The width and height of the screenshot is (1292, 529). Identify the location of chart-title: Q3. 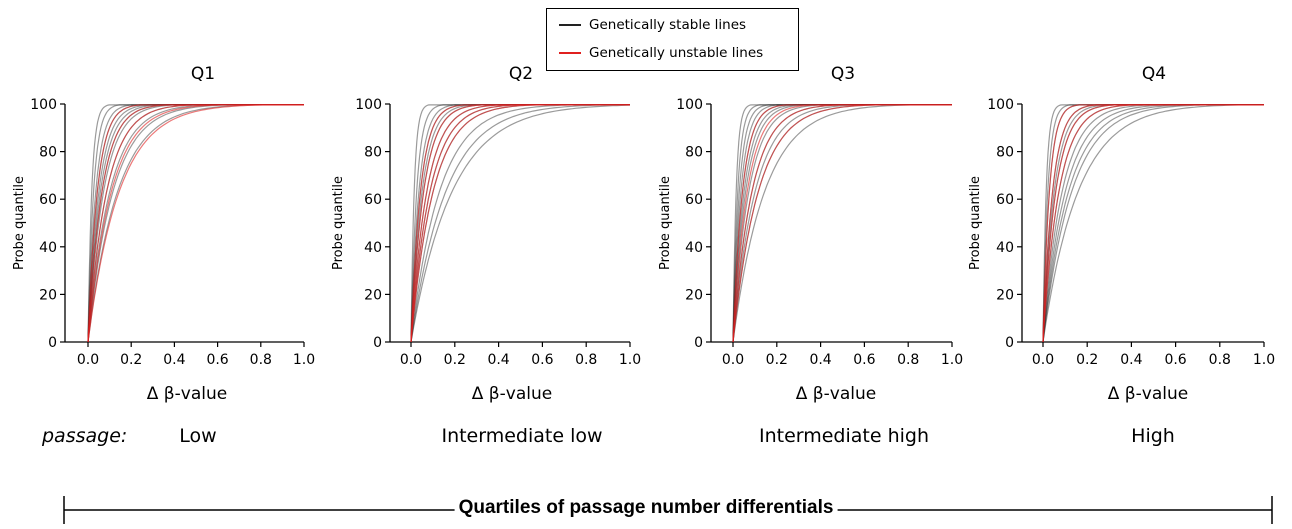
(843, 74).